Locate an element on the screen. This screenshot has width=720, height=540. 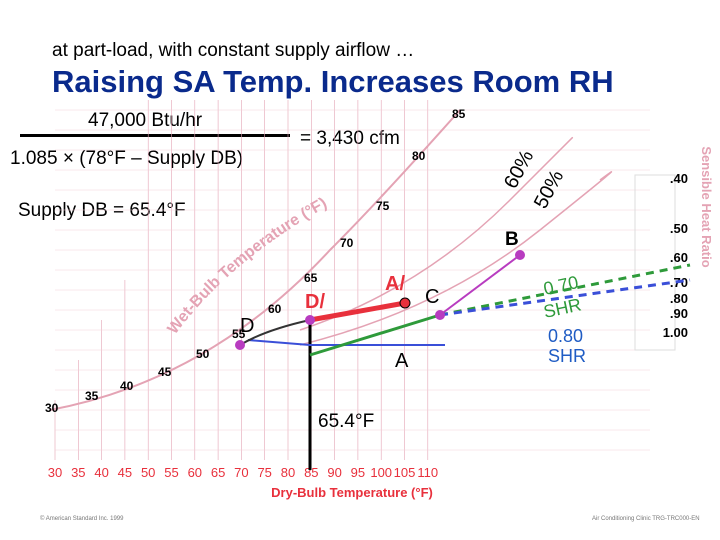
x-tick-label: 90 is located at coordinates (334, 472).